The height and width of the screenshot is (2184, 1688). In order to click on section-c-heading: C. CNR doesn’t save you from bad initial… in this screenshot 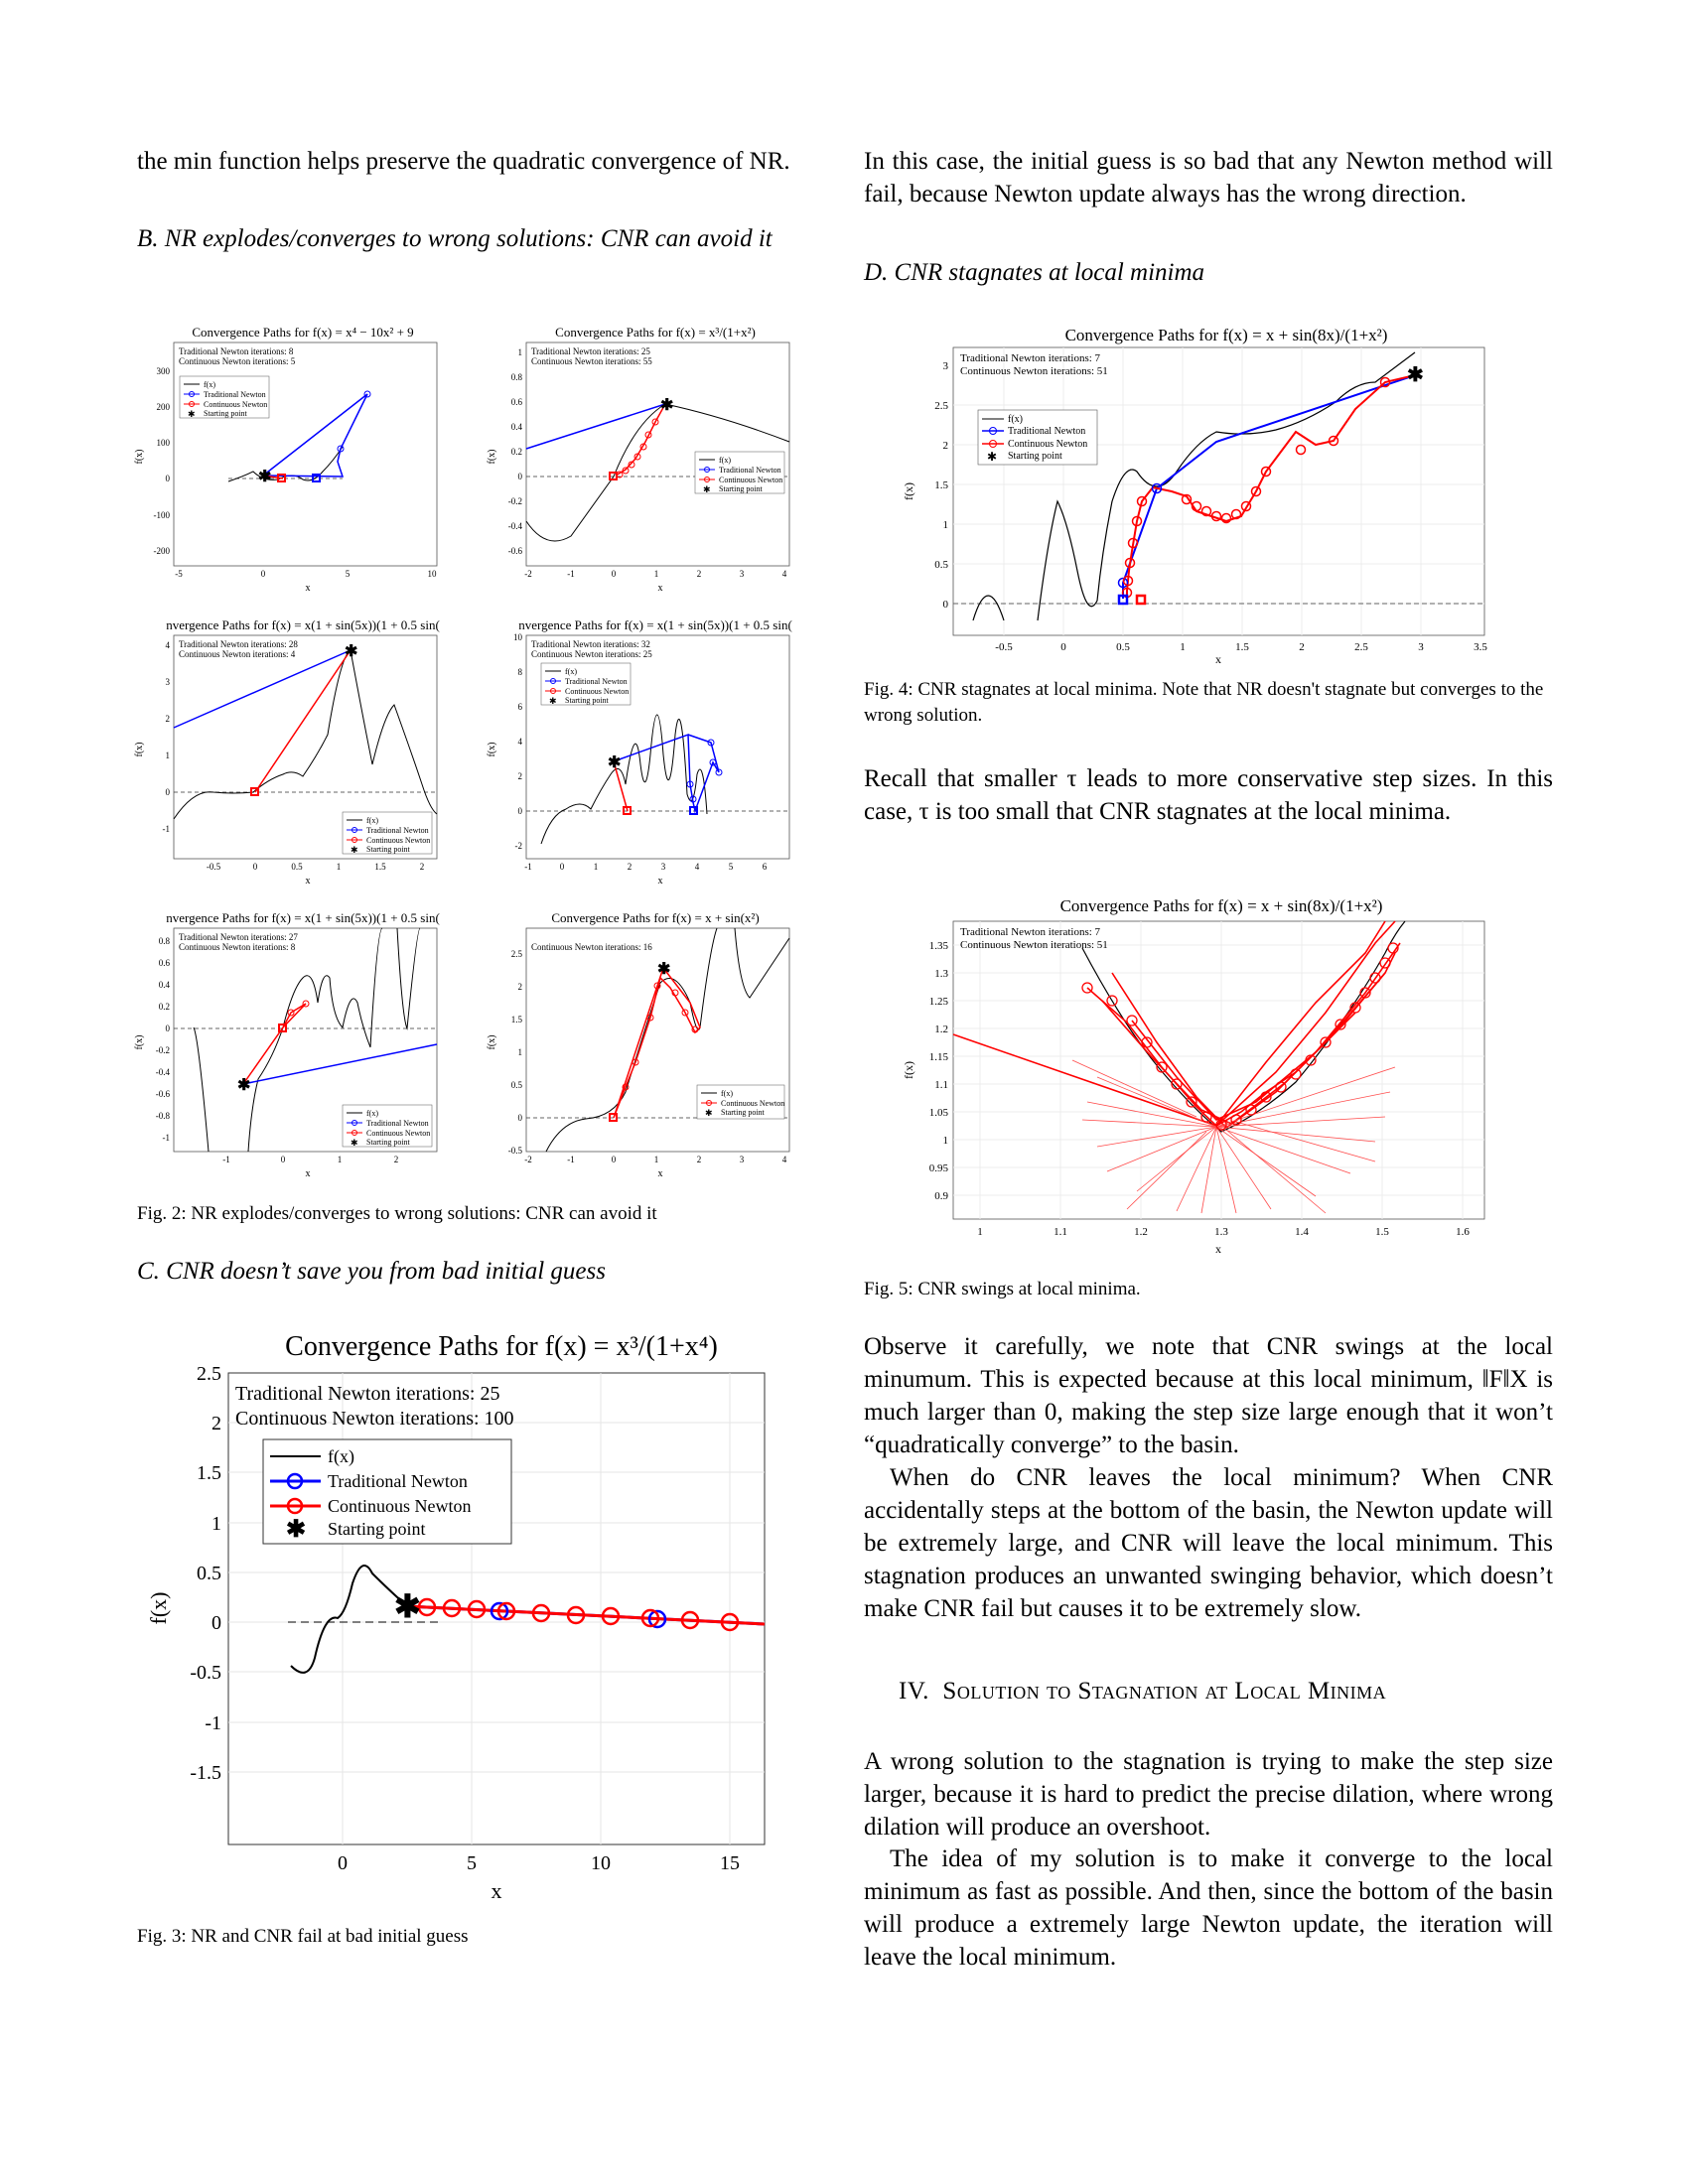, I will do `click(371, 1271)`.